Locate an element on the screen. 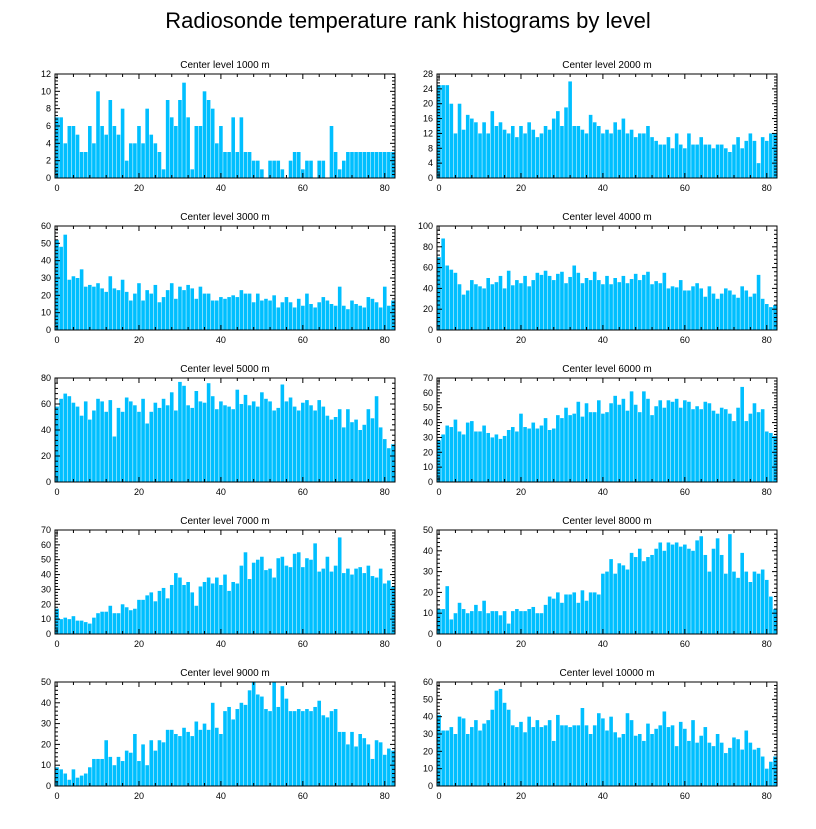  y-tick-label: 12 is located at coordinates (46, 74).